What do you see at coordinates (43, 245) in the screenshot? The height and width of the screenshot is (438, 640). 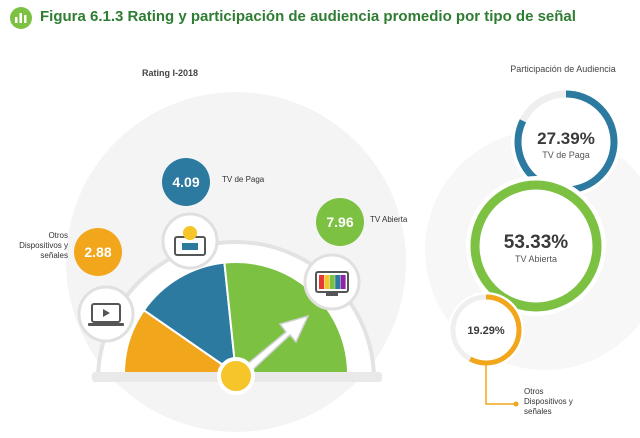 I see `category-label-otros-dispositivos-y-senales: Dispositivos y` at bounding box center [43, 245].